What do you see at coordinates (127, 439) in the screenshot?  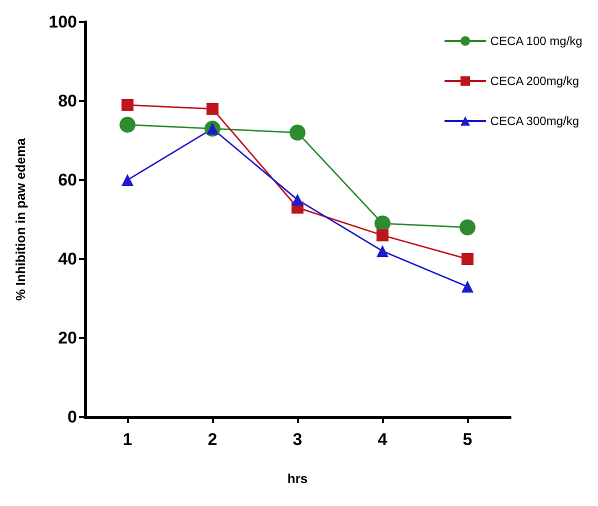 I see `x-tick-label: 1` at bounding box center [127, 439].